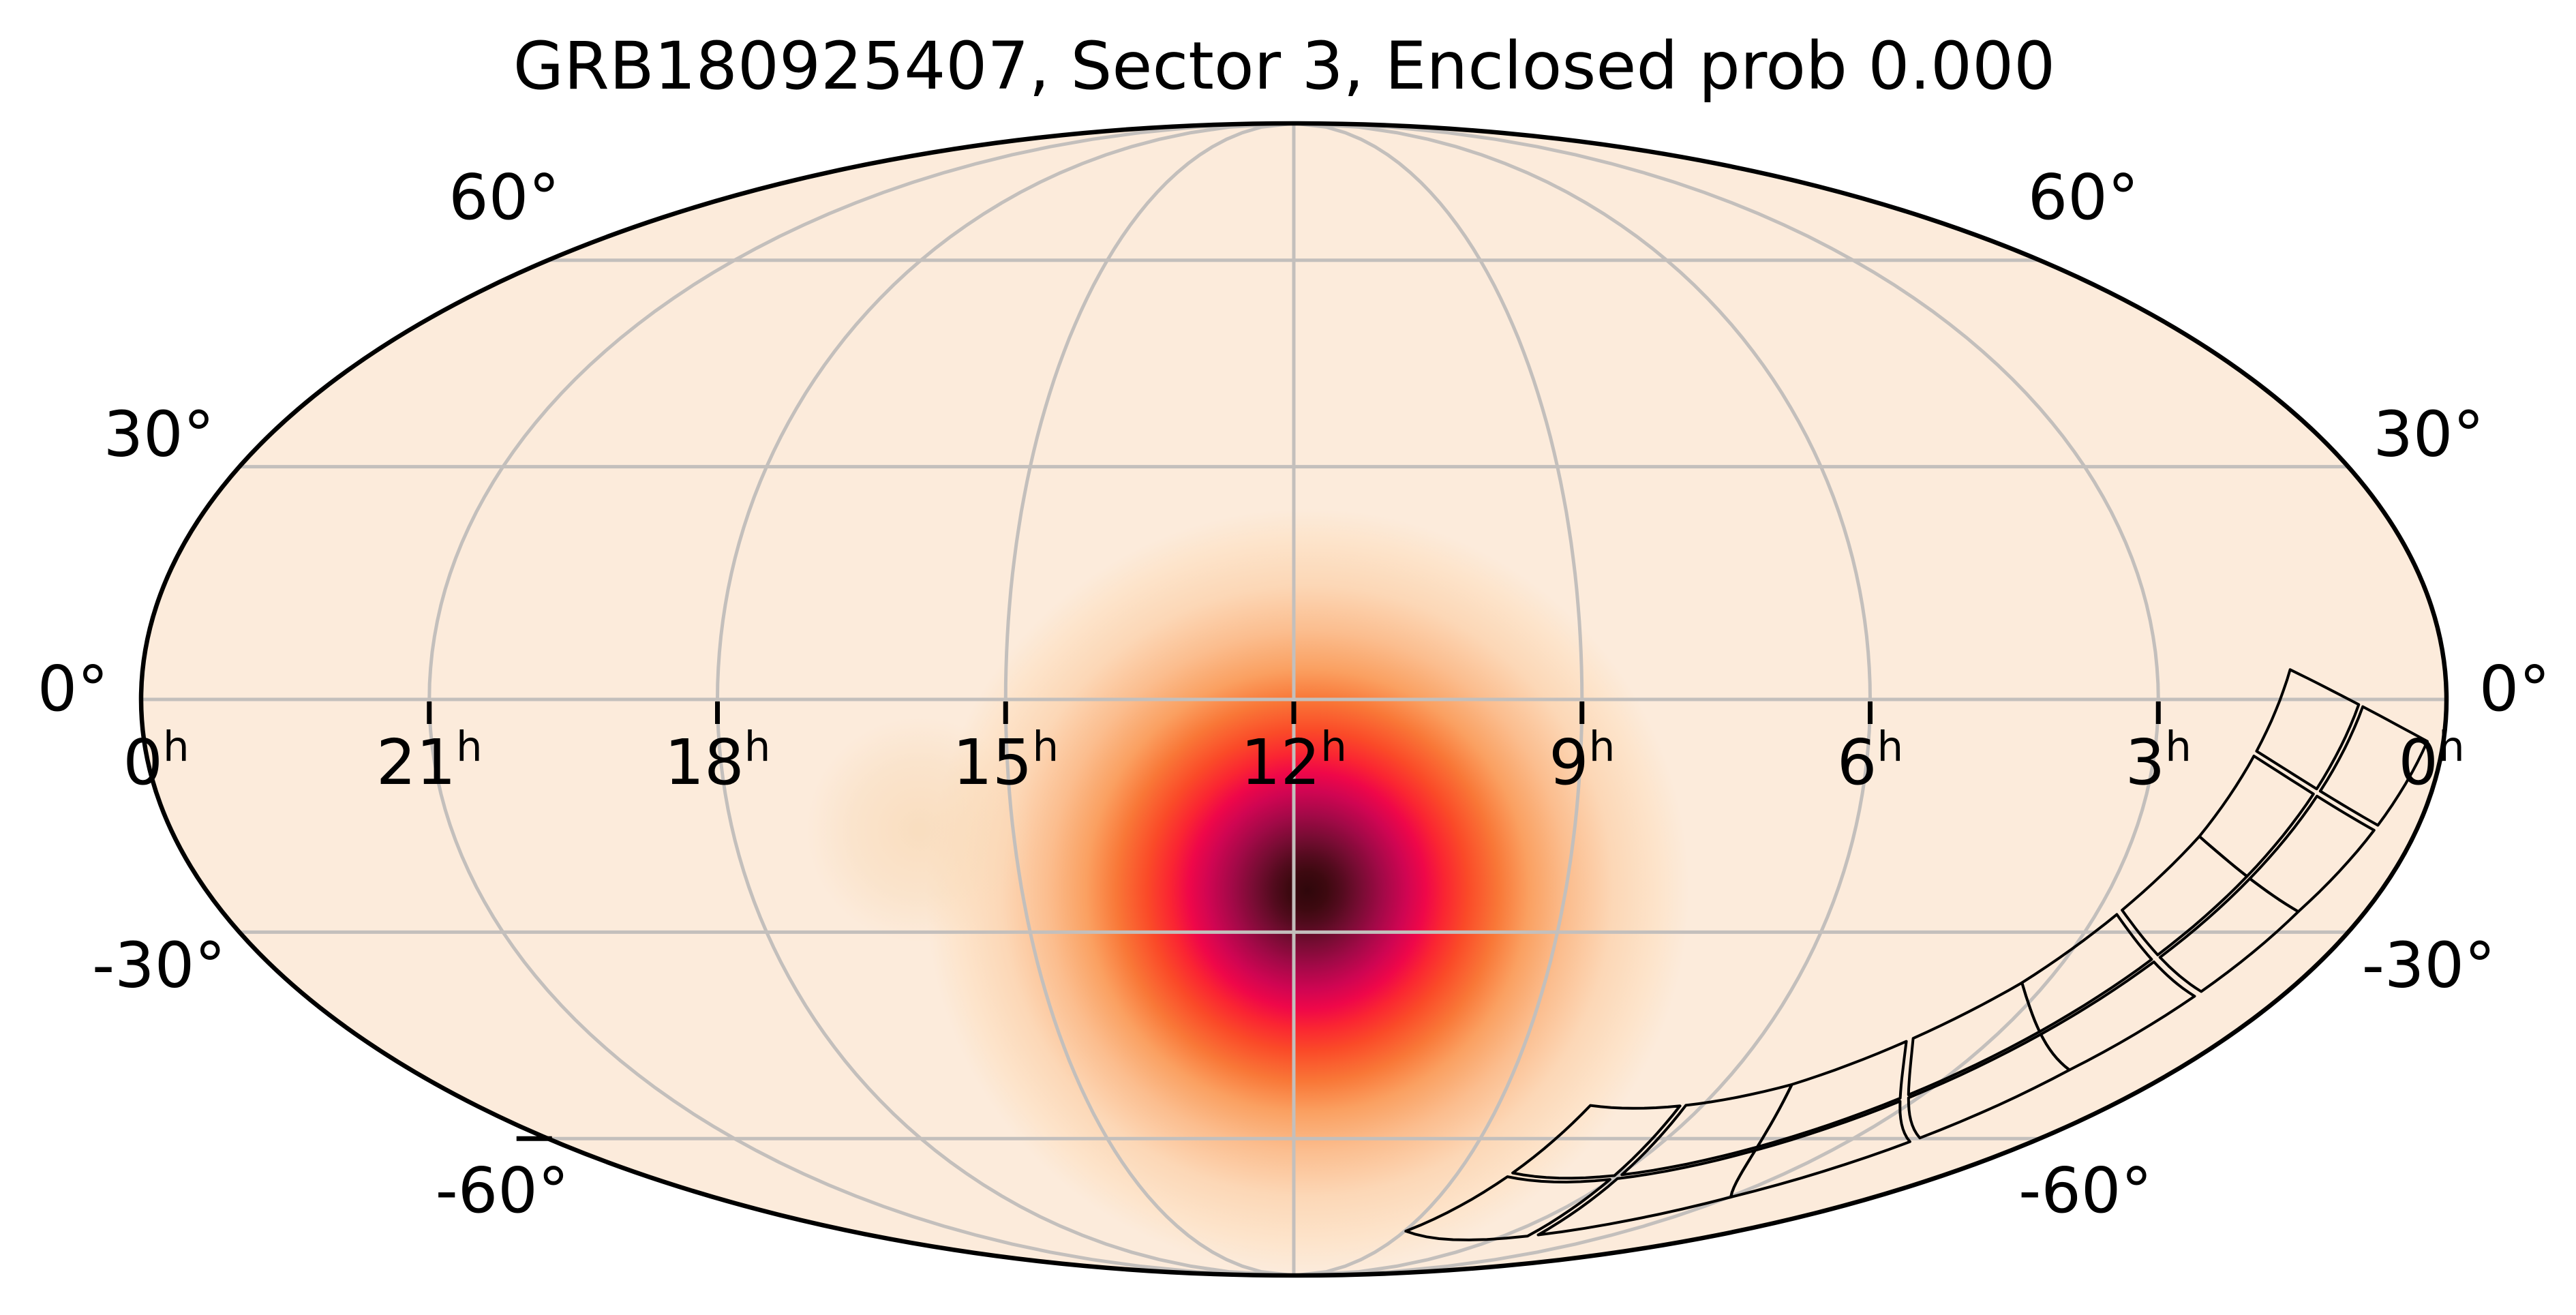  Describe the element at coordinates (2428, 435) in the screenshot. I see `dec-tick-label-right: 30°` at that location.